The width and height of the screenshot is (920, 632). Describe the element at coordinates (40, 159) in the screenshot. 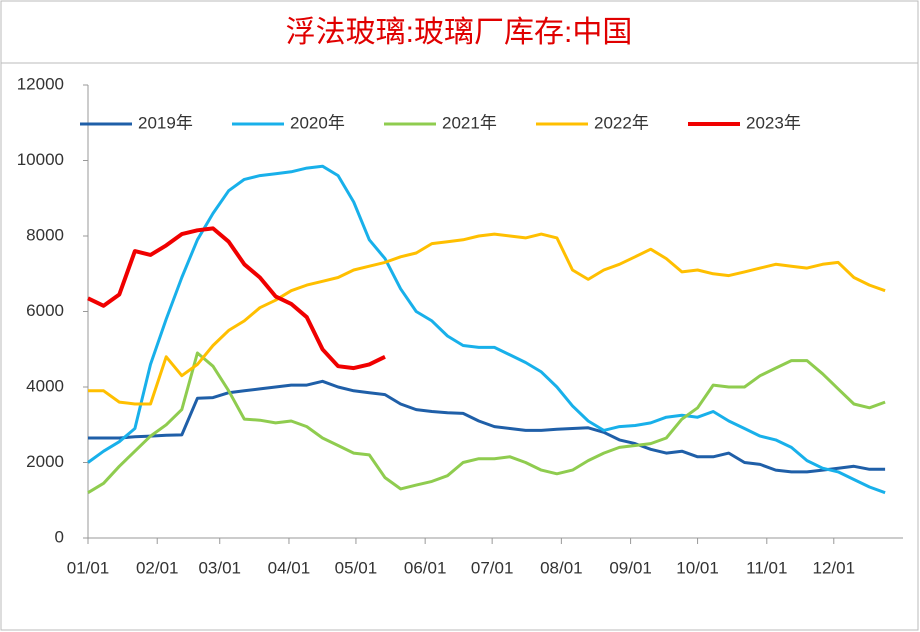

I see `y-tick-label: 10000` at that location.